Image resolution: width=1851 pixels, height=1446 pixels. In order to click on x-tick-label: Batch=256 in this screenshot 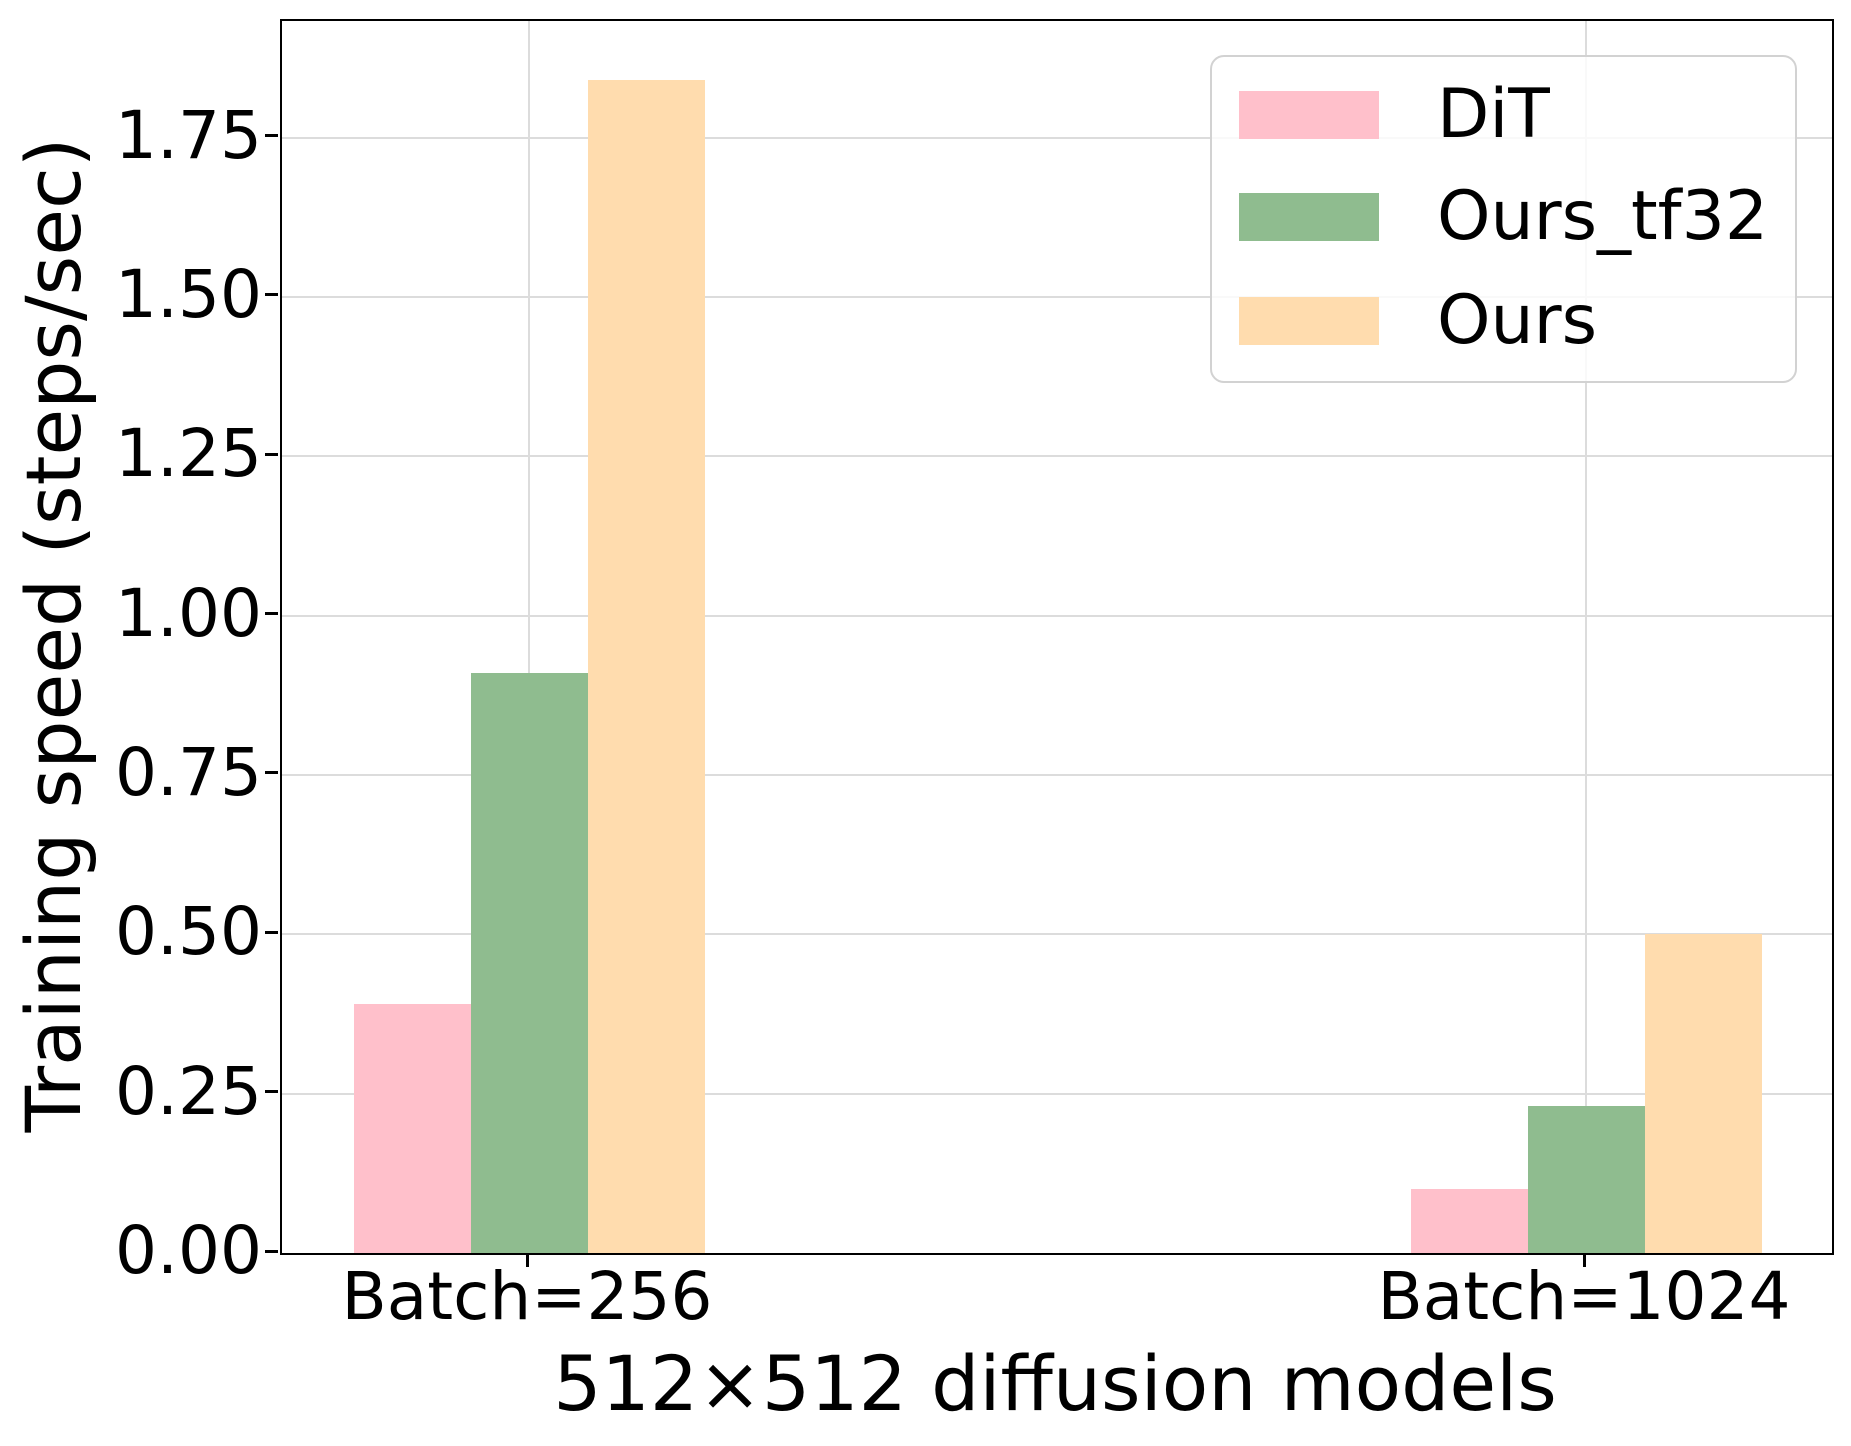, I will do `click(527, 1296)`.